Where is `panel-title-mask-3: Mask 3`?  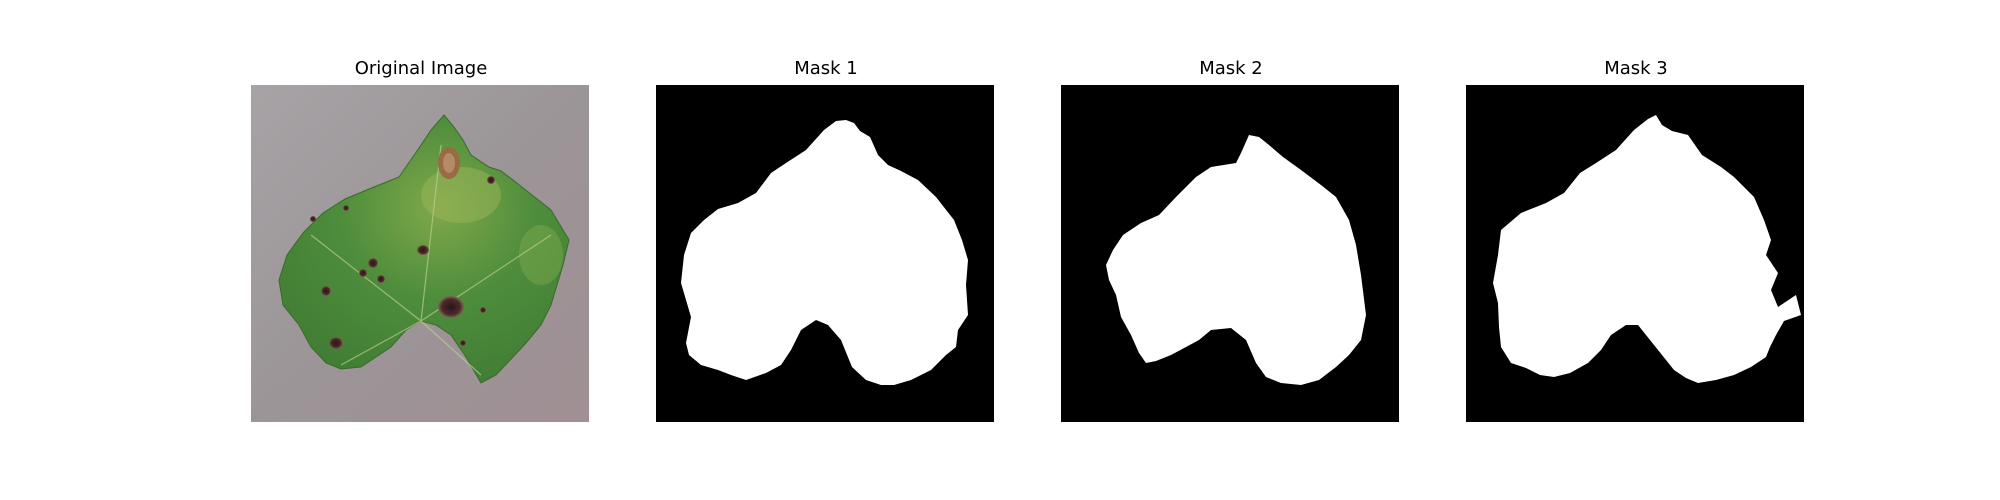
panel-title-mask-3: Mask 3 is located at coordinates (1636, 68).